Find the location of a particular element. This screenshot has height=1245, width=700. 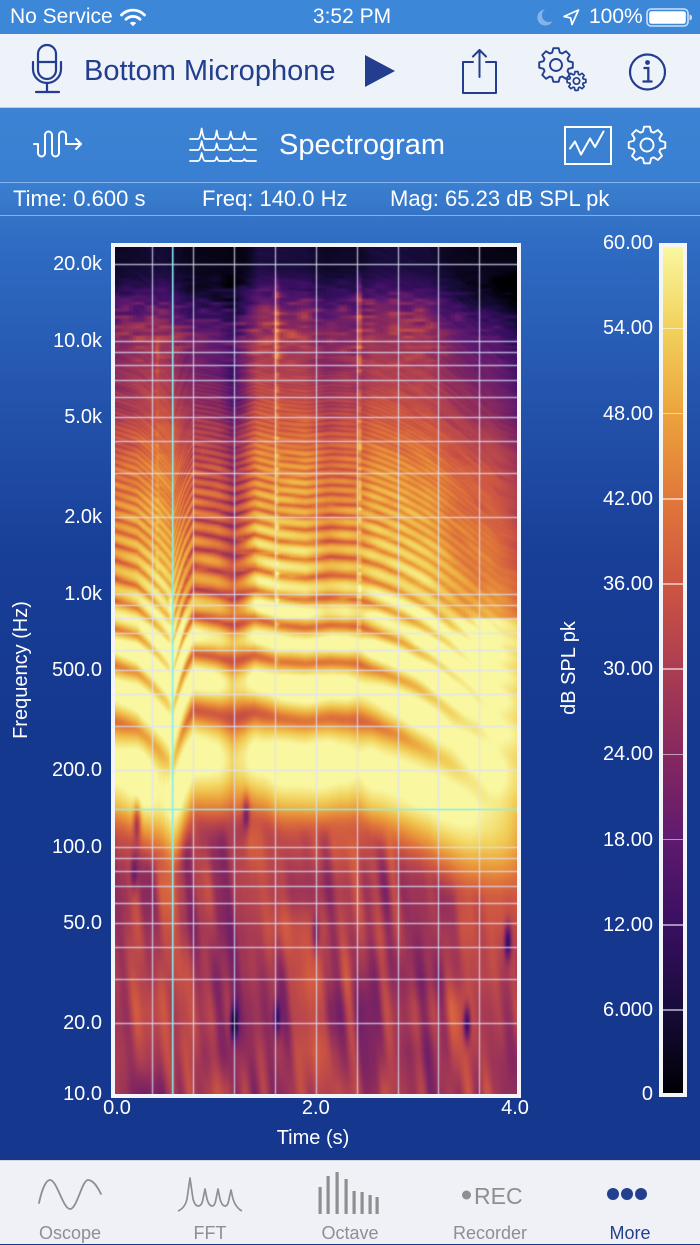

tab-label: Octave is located at coordinates (350, 1233).